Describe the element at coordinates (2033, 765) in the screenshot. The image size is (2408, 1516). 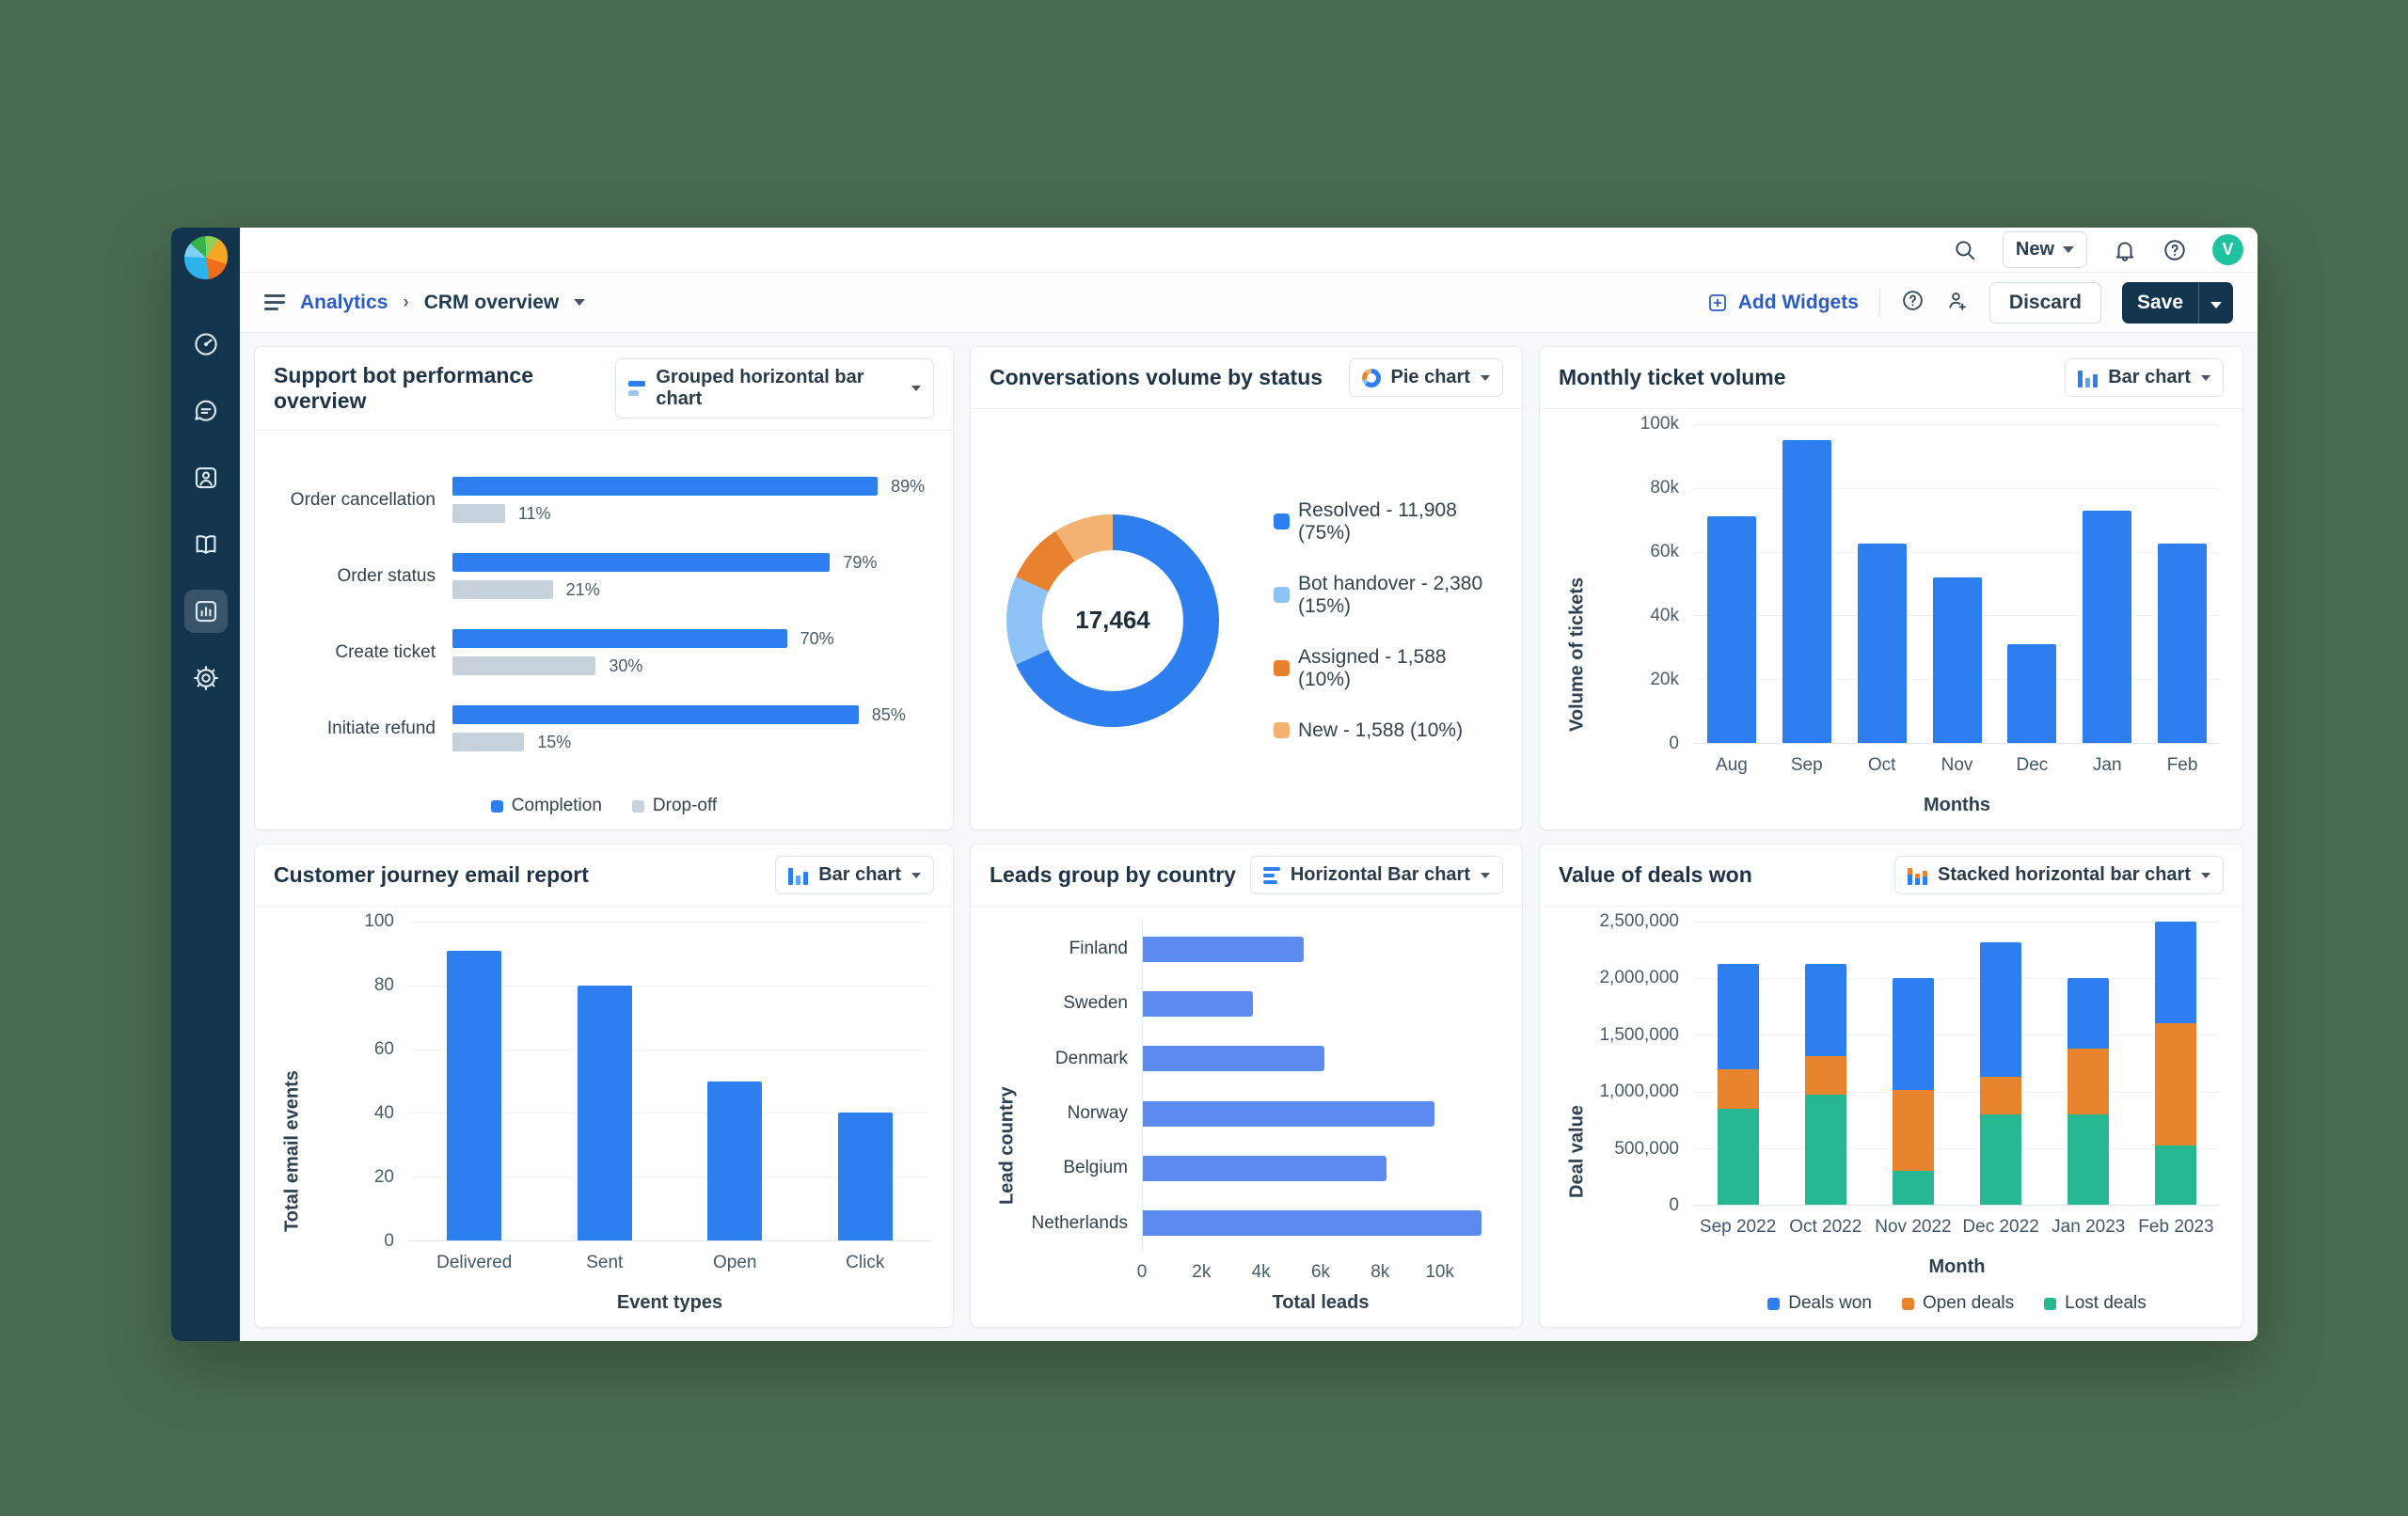
I see `axis-tick-label: Dec` at that location.